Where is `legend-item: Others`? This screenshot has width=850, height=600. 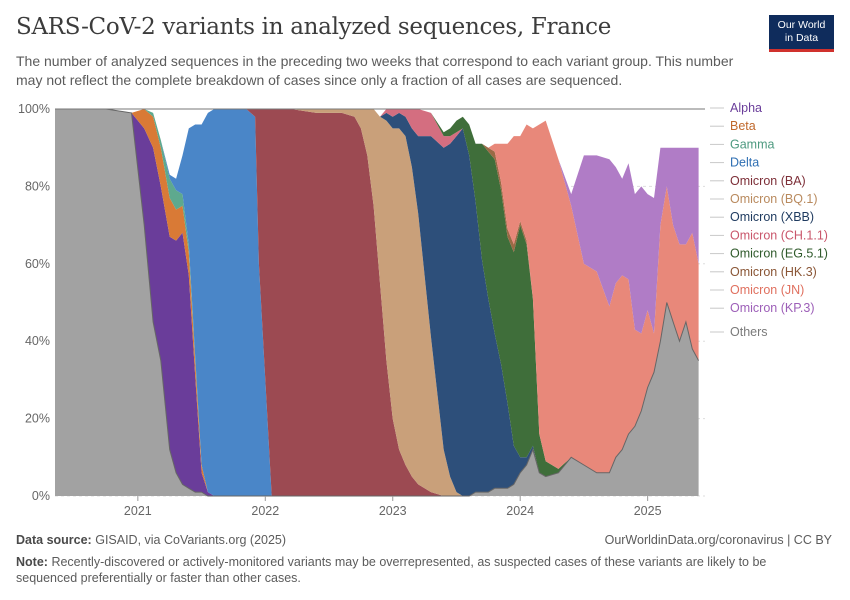
legend-item: Others is located at coordinates (749, 332).